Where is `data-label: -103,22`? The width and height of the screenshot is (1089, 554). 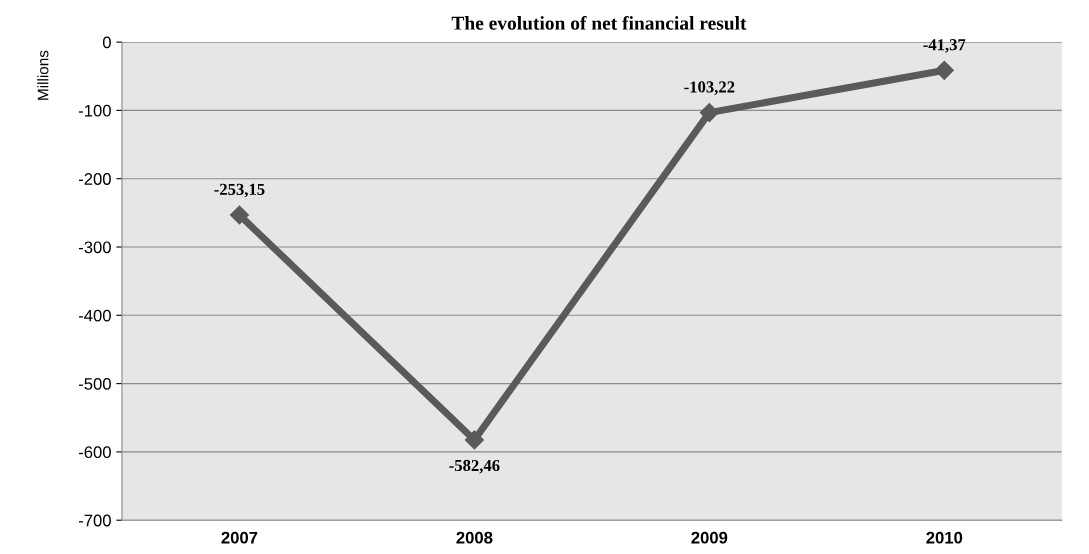 data-label: -103,22 is located at coordinates (709, 88).